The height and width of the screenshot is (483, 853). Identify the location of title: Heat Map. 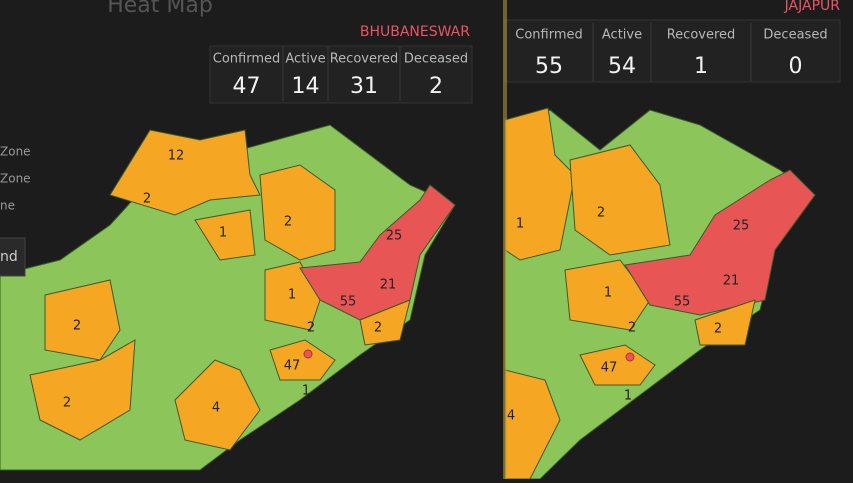
(160, 9).